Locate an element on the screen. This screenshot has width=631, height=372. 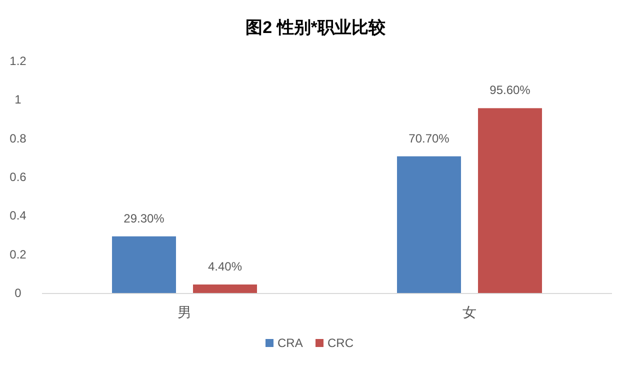
y-tick-label: 0 is located at coordinates (18, 293).